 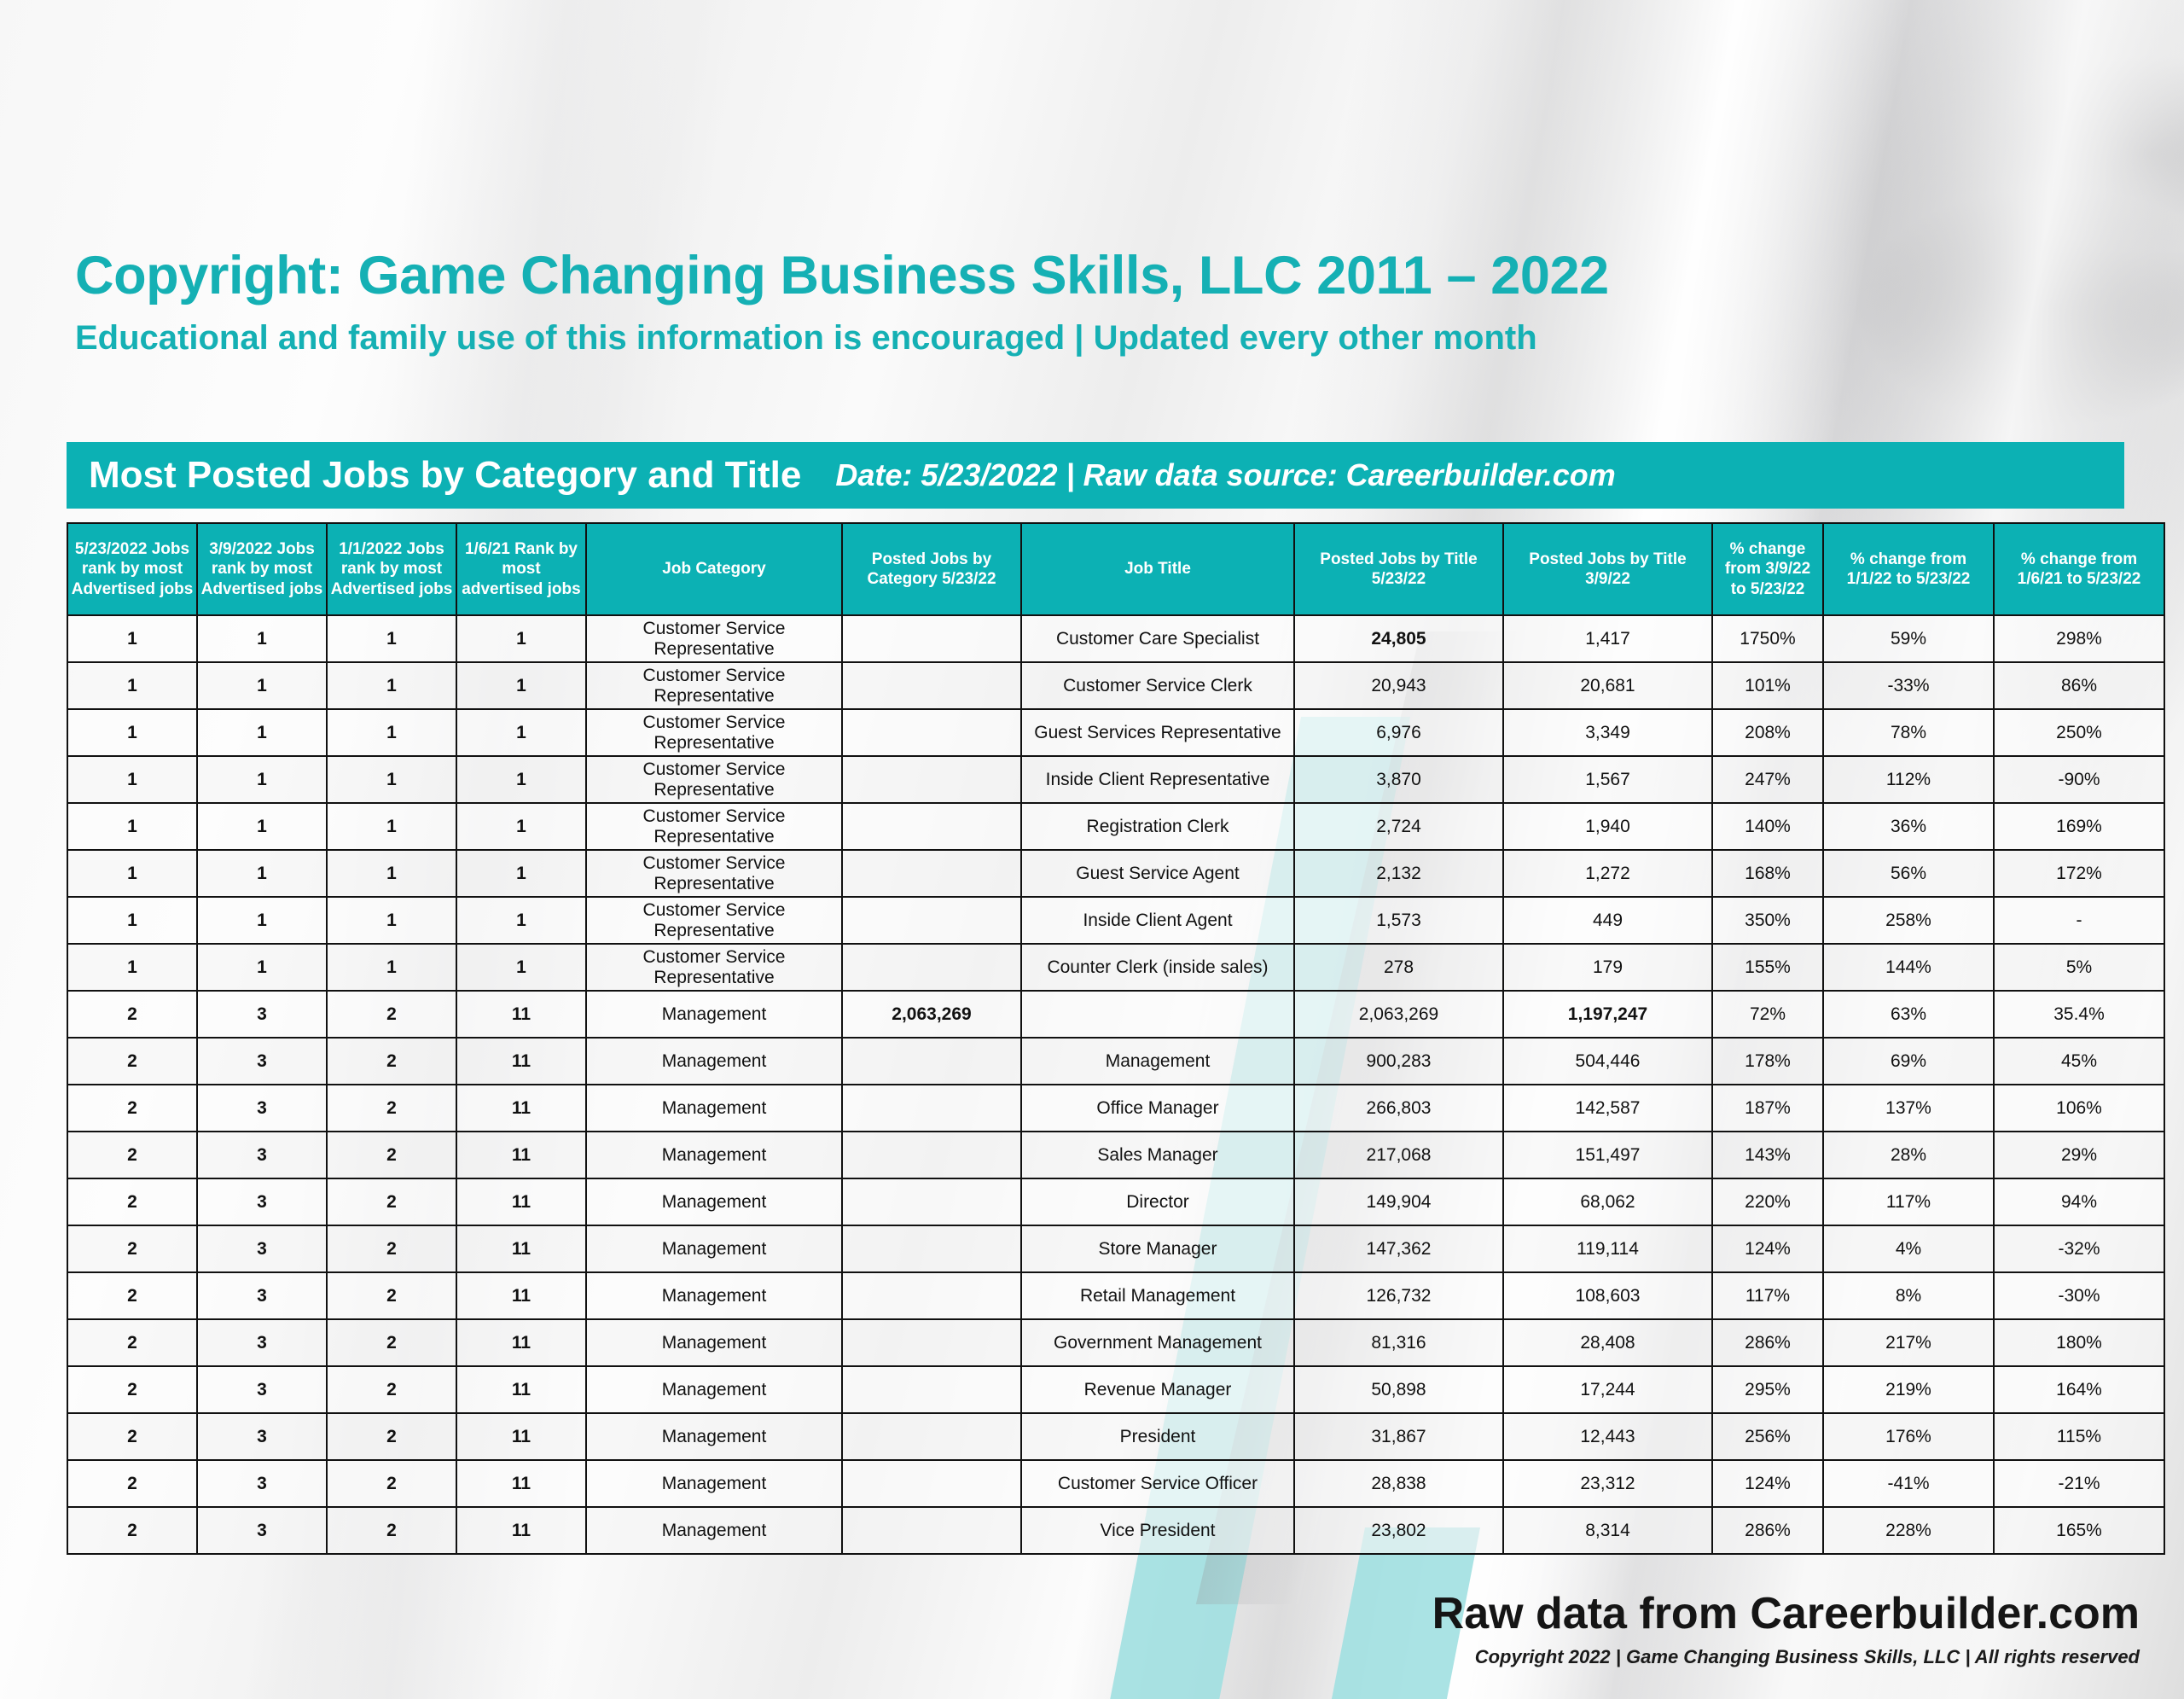 I want to click on cell-r10-c6: Office Manager, so click(x=1157, y=1108).